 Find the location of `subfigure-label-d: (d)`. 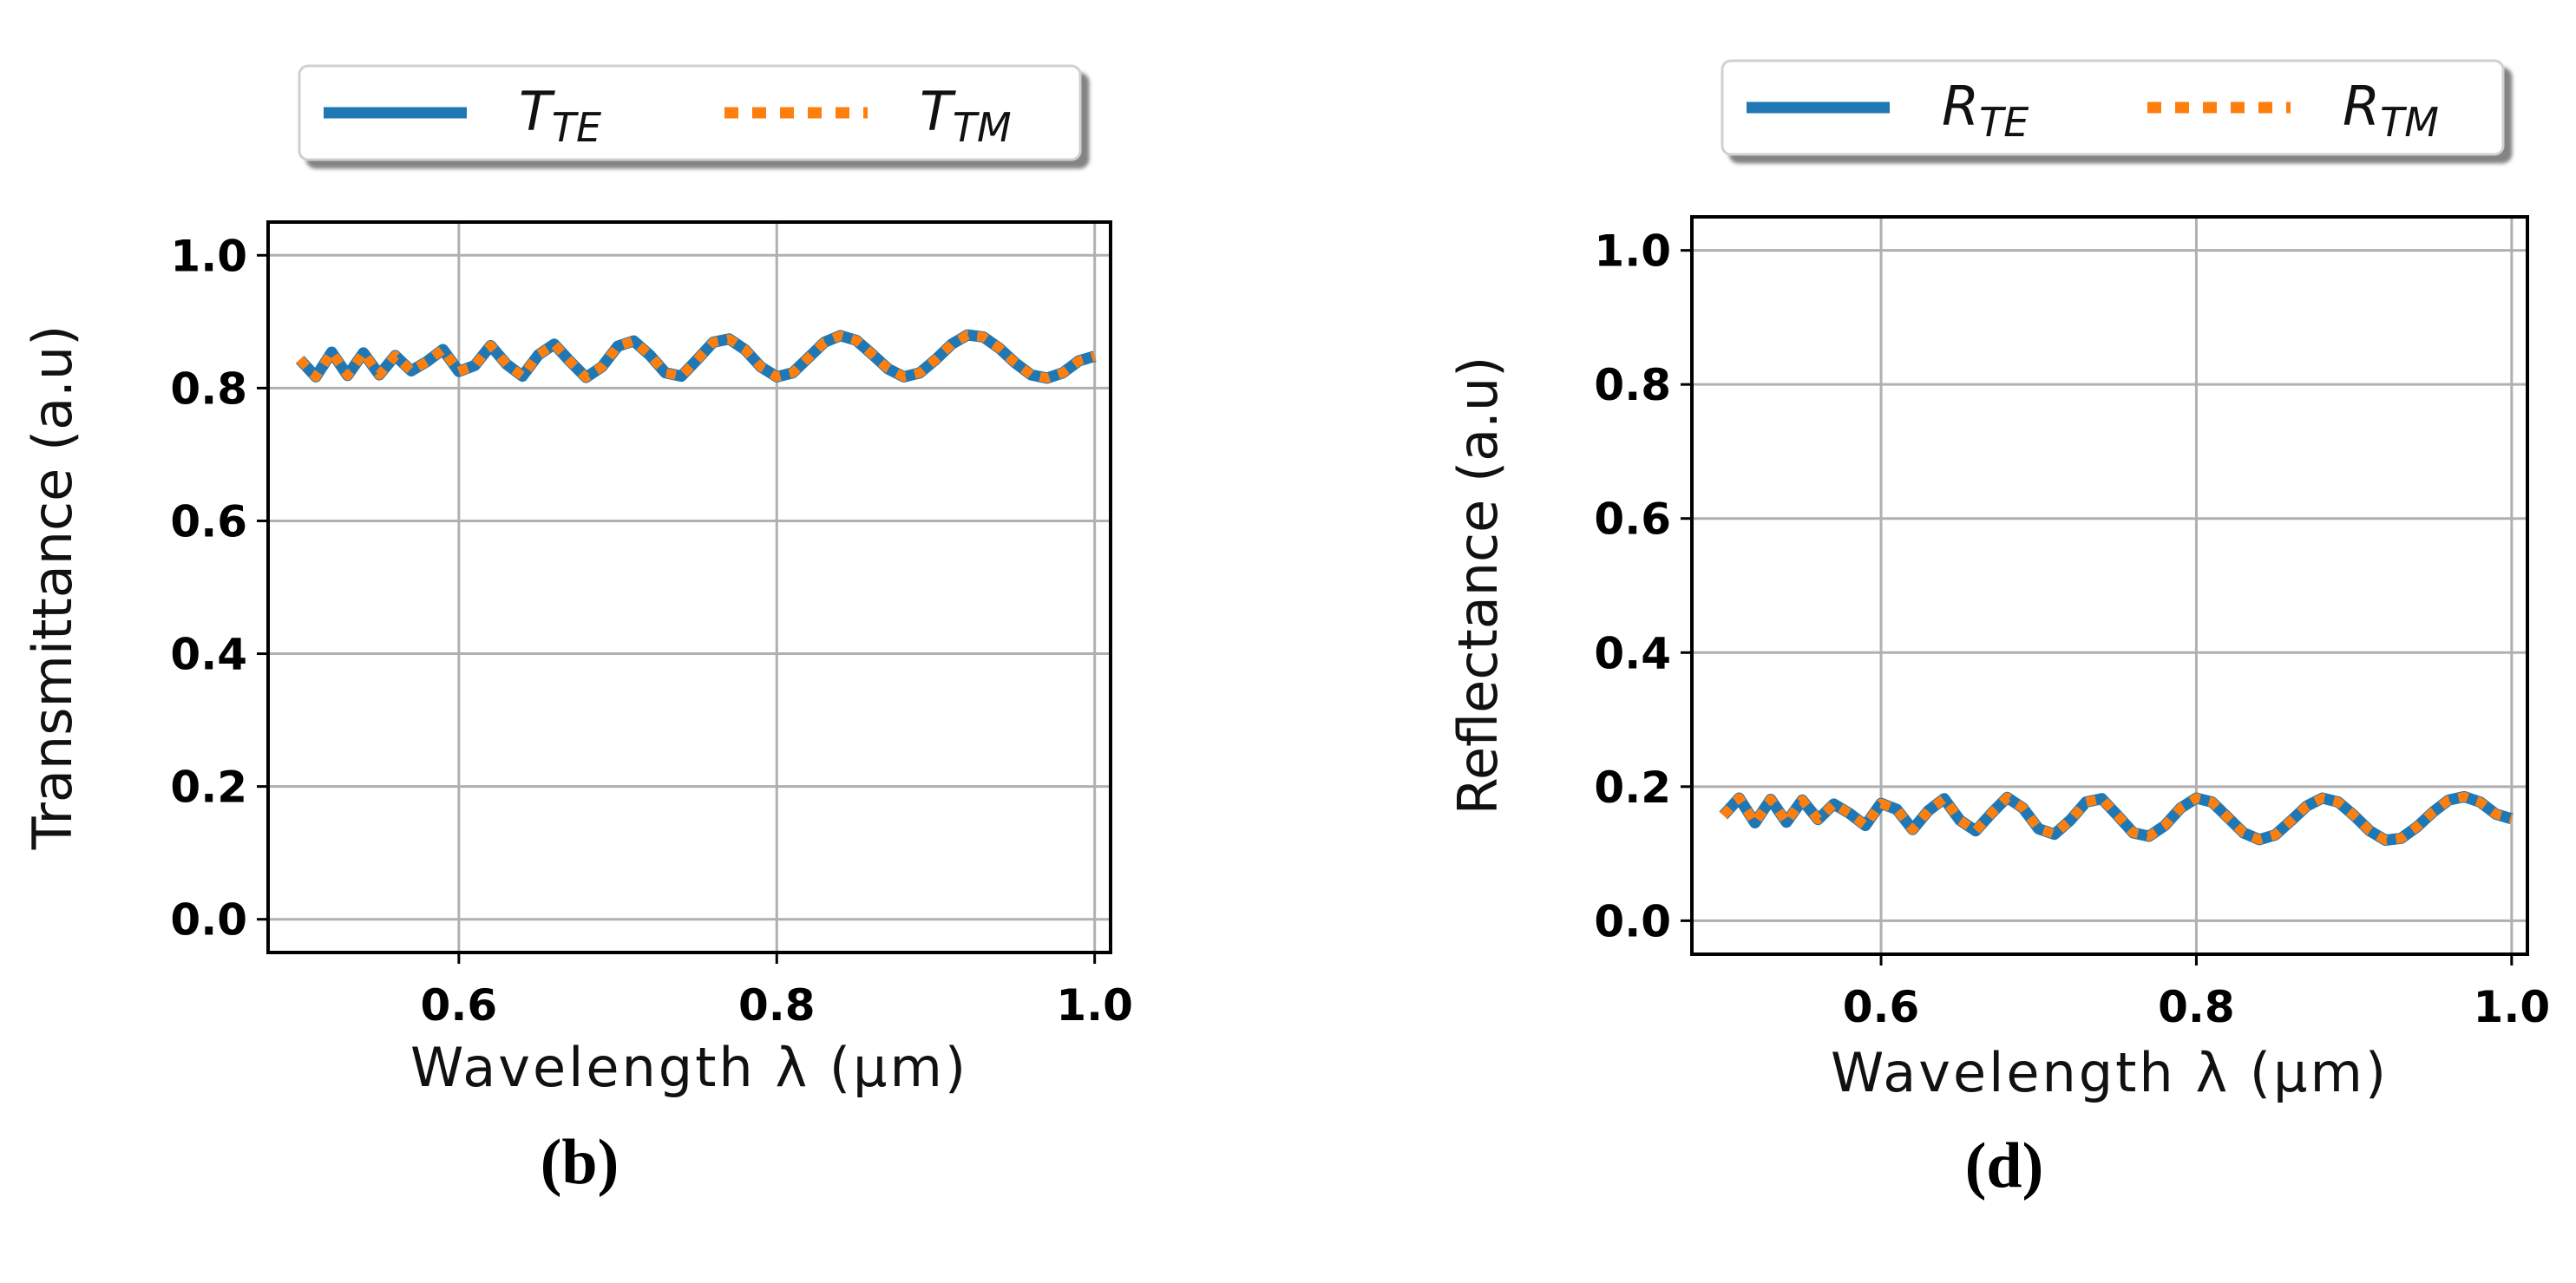

subfigure-label-d: (d) is located at coordinates (2004, 1165).